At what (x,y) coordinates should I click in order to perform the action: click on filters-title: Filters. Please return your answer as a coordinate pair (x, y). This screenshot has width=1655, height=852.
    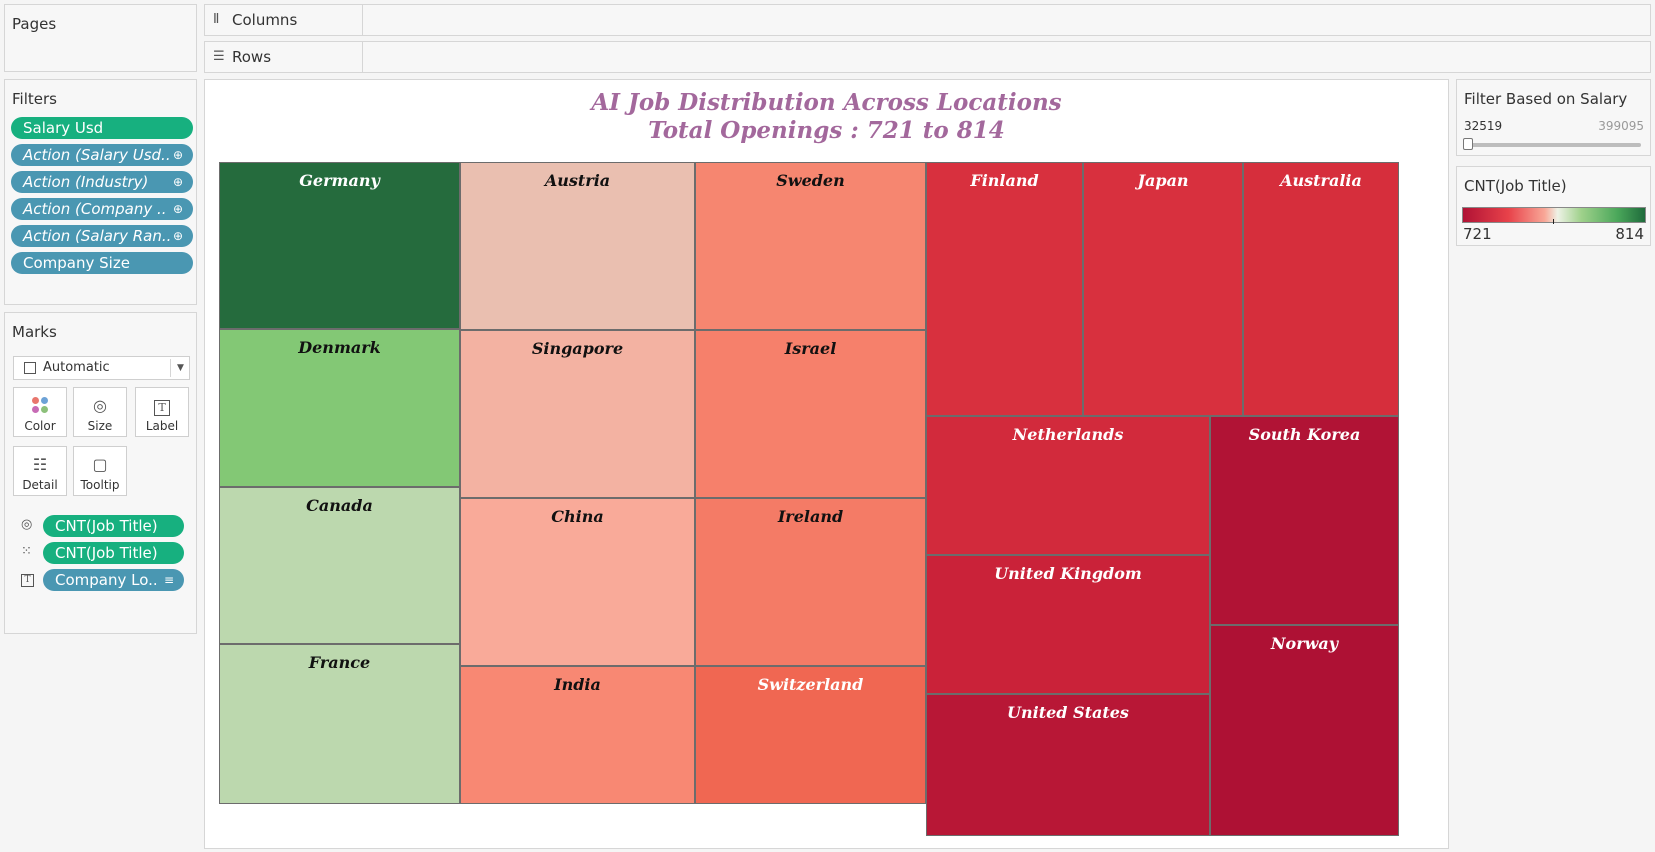
    Looking at the image, I should click on (34, 99).